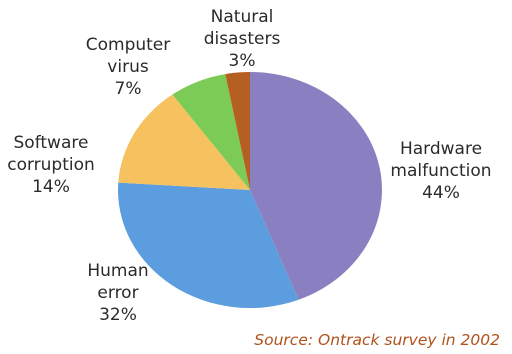 This screenshot has width=512, height=354. I want to click on chart-source-note: Source: Ontrack survey in 2002, so click(377, 340).